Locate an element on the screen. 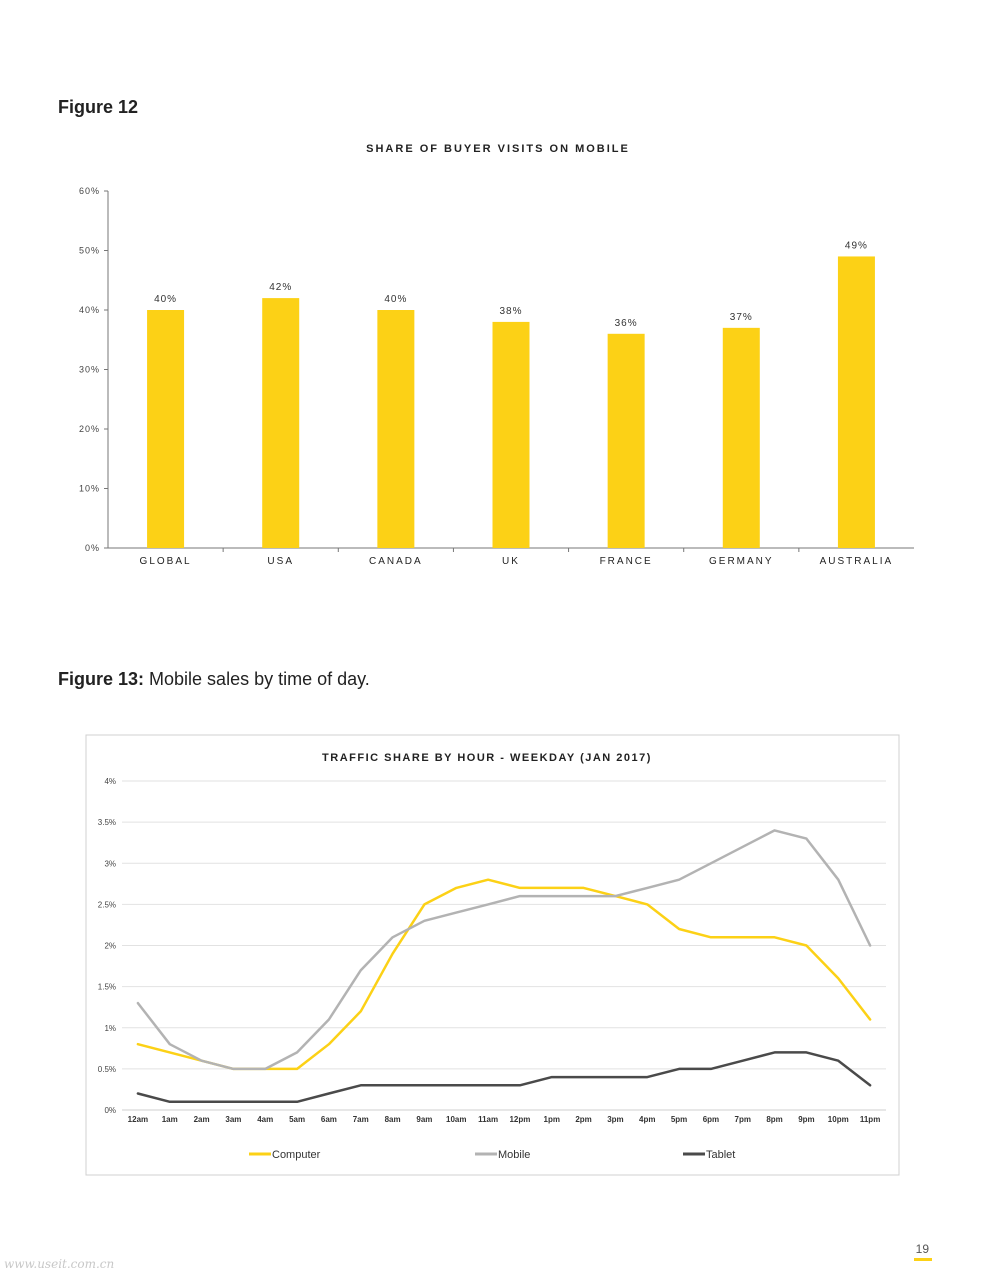  x-tick-label: 4pm is located at coordinates (647, 1119).